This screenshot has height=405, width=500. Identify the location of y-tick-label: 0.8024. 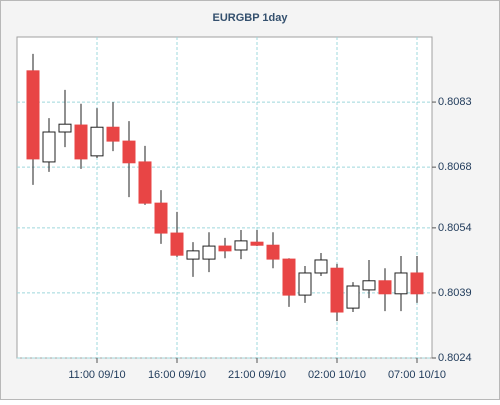
(455, 358).